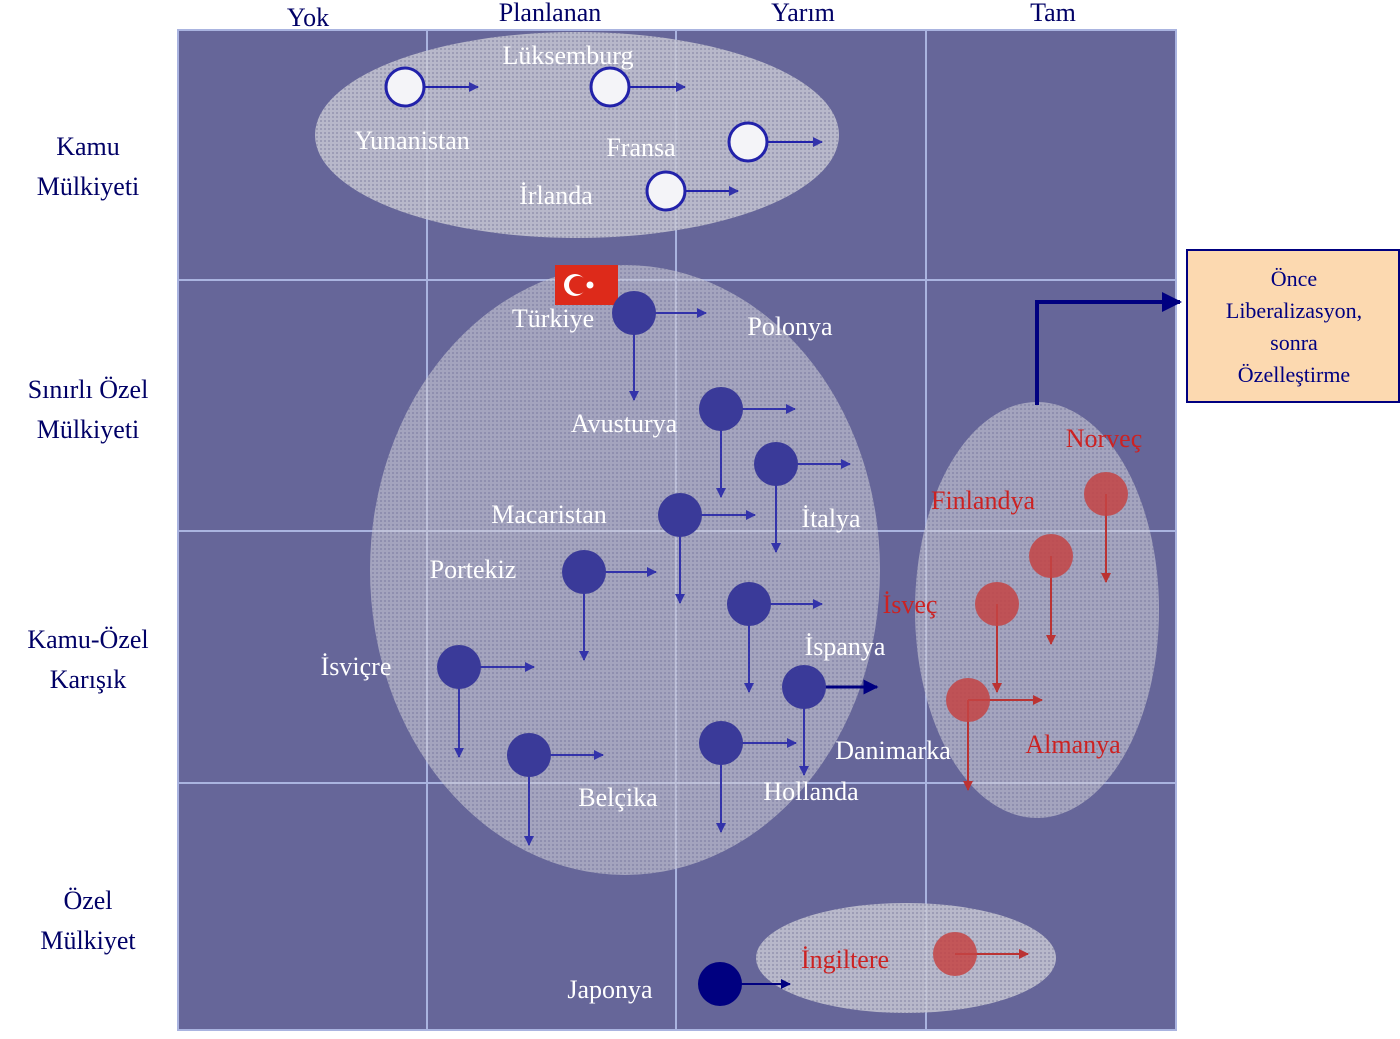 This screenshot has height=1039, width=1400. Describe the element at coordinates (1294, 342) in the screenshot. I see `callout-line: sonra` at that location.